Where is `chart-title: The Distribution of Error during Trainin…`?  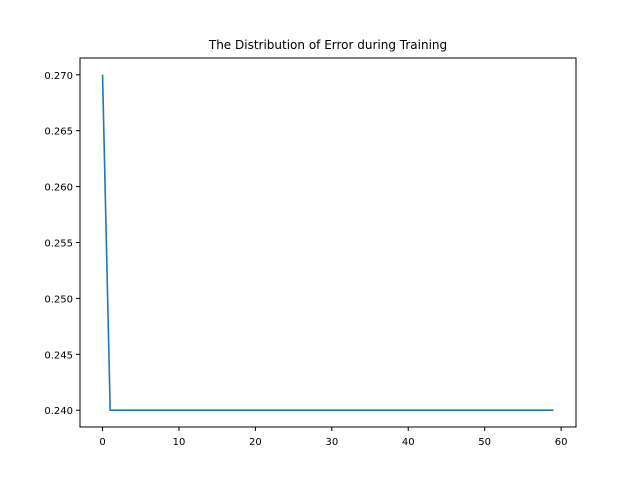 chart-title: The Distribution of Error during Trainin… is located at coordinates (327, 45).